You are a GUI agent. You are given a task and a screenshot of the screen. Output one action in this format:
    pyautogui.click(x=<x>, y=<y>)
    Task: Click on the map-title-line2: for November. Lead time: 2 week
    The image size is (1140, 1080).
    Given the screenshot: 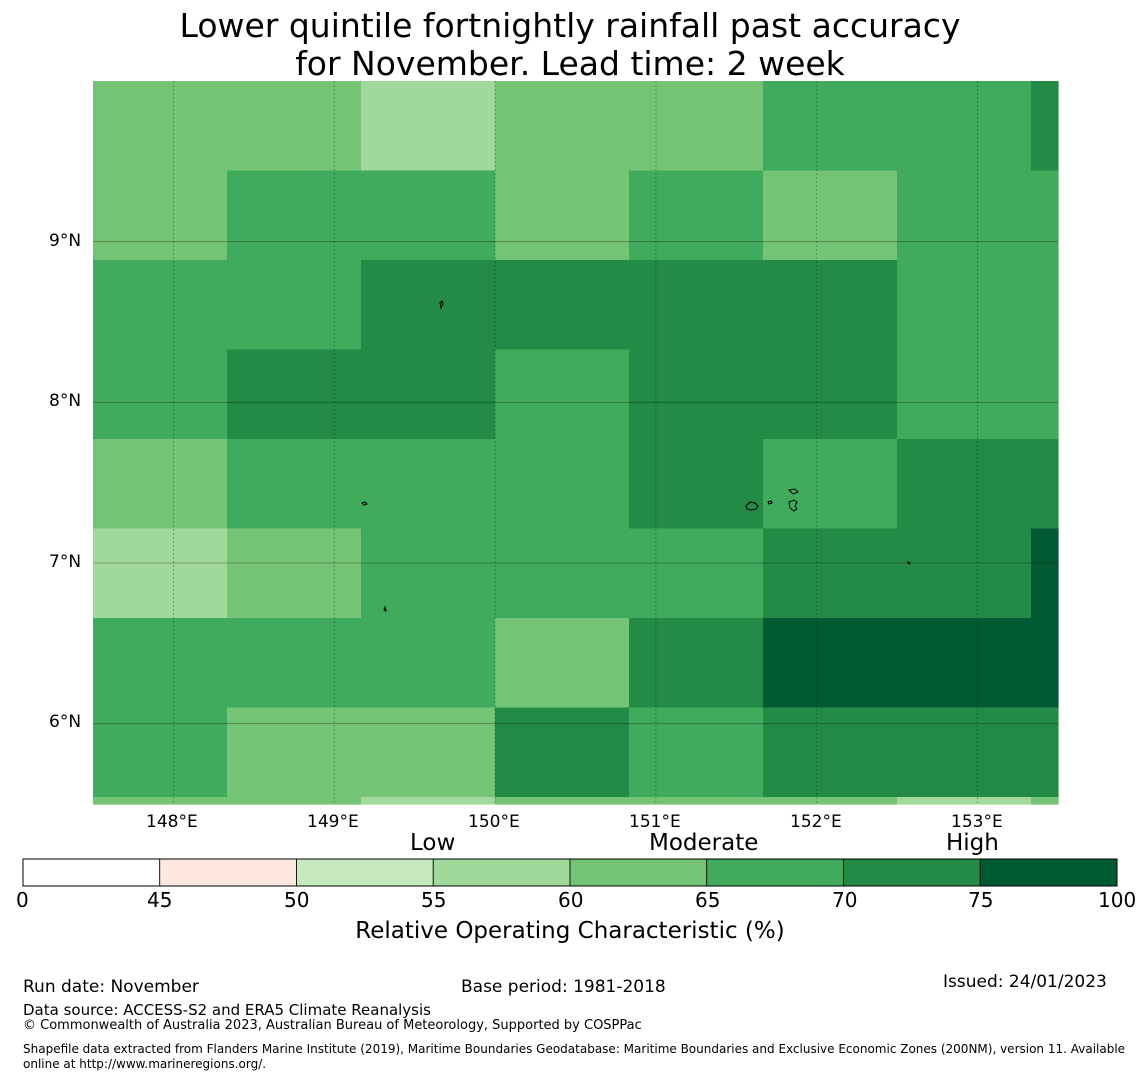 What is the action you would take?
    pyautogui.click(x=570, y=63)
    